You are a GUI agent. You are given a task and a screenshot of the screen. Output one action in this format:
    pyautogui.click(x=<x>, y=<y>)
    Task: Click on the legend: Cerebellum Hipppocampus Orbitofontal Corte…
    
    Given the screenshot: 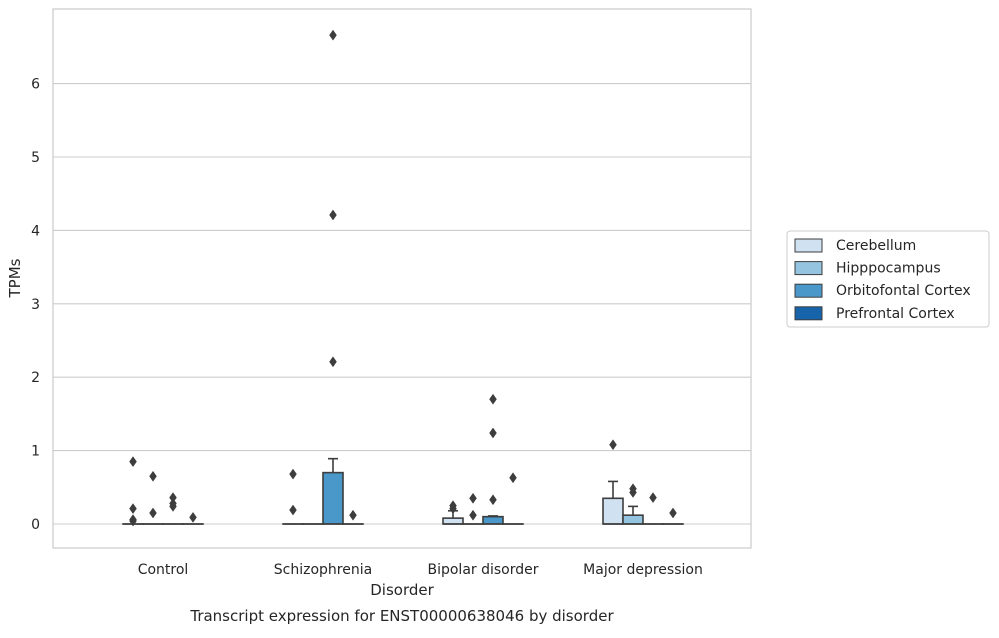 What is the action you would take?
    pyautogui.click(x=888, y=279)
    